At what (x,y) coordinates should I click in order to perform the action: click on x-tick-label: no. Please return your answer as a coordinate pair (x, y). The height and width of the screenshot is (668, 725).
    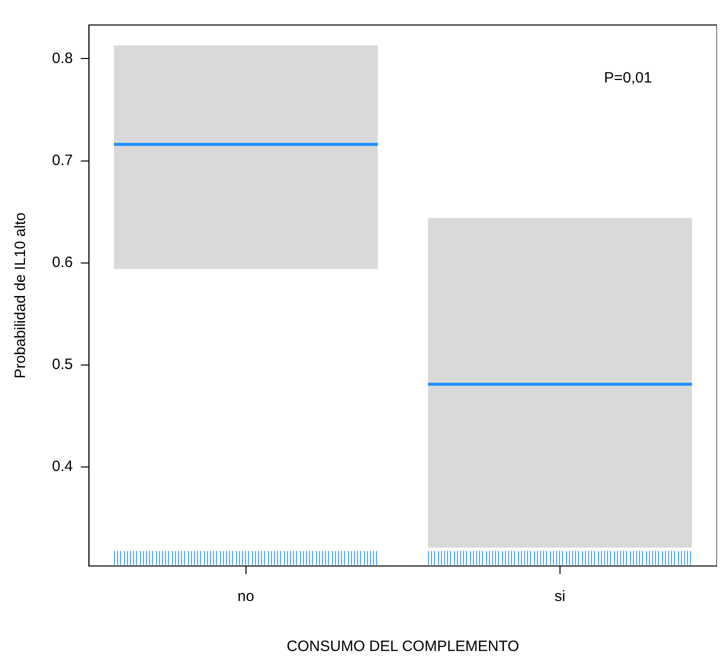
    Looking at the image, I should click on (246, 597).